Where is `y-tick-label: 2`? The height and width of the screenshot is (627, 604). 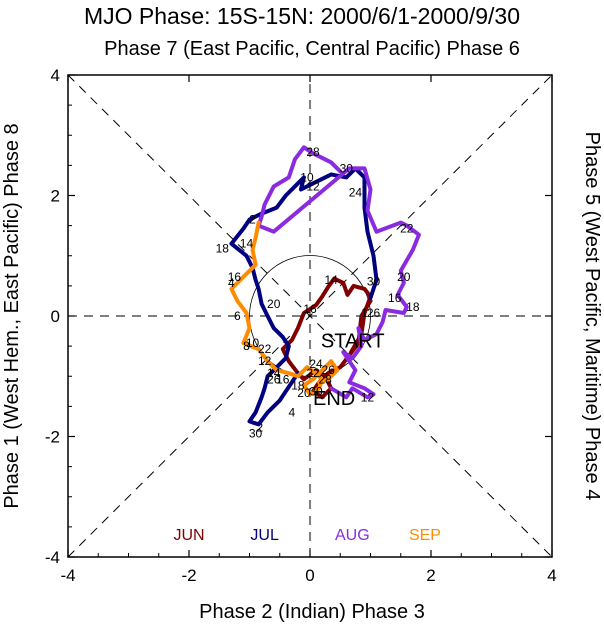
y-tick-label: 2 is located at coordinates (55, 196).